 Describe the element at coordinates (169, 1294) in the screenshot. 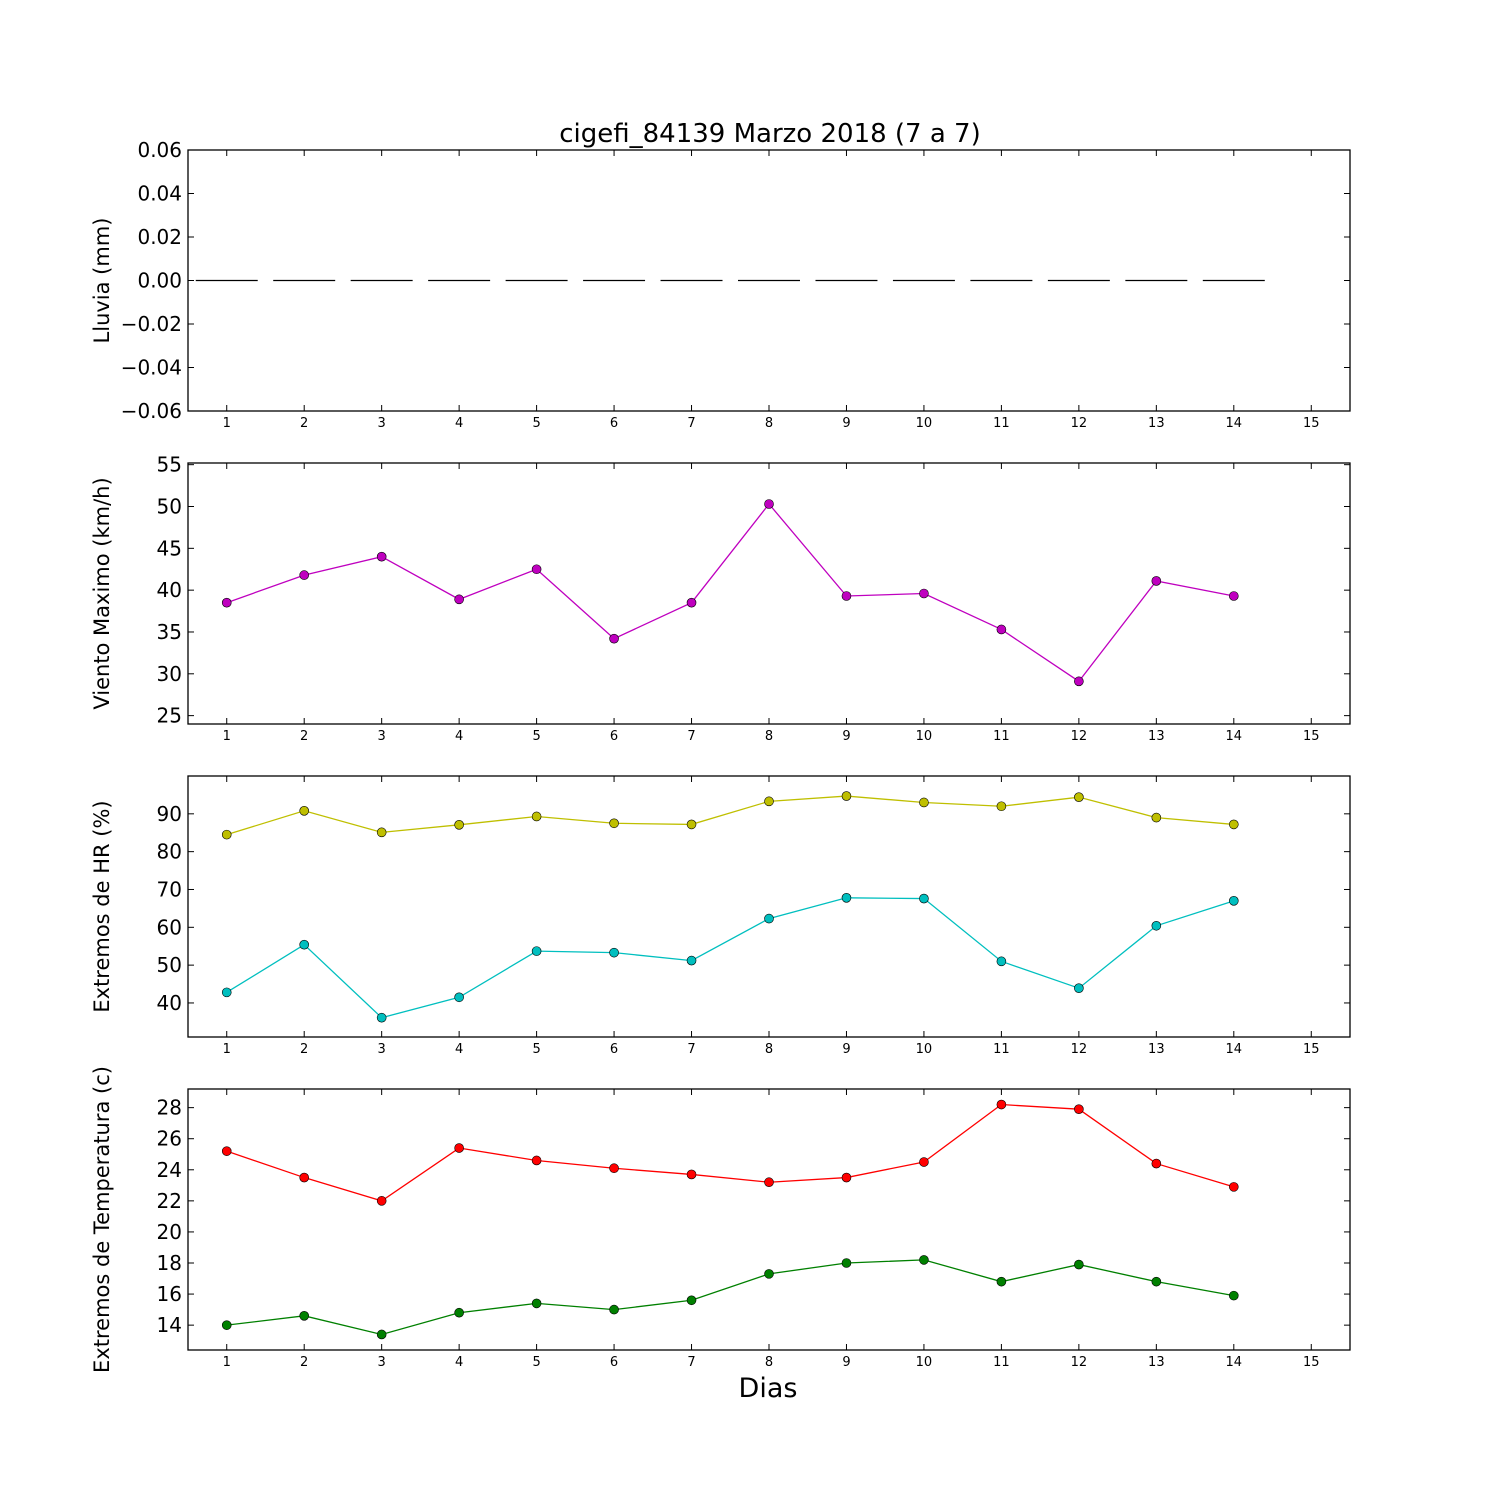

I see `y-tick-label: 16` at that location.